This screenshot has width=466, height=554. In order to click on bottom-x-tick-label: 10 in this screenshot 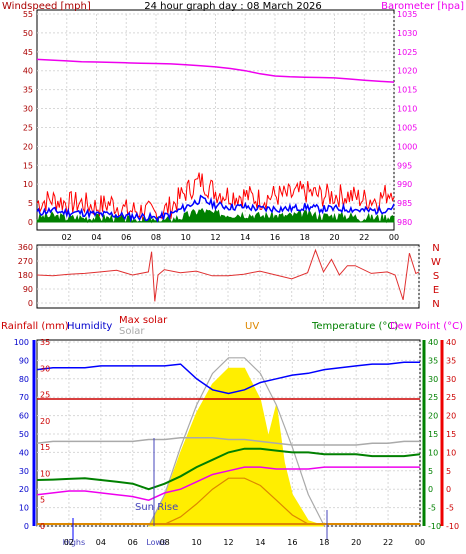, I will do `click(196, 542)`.